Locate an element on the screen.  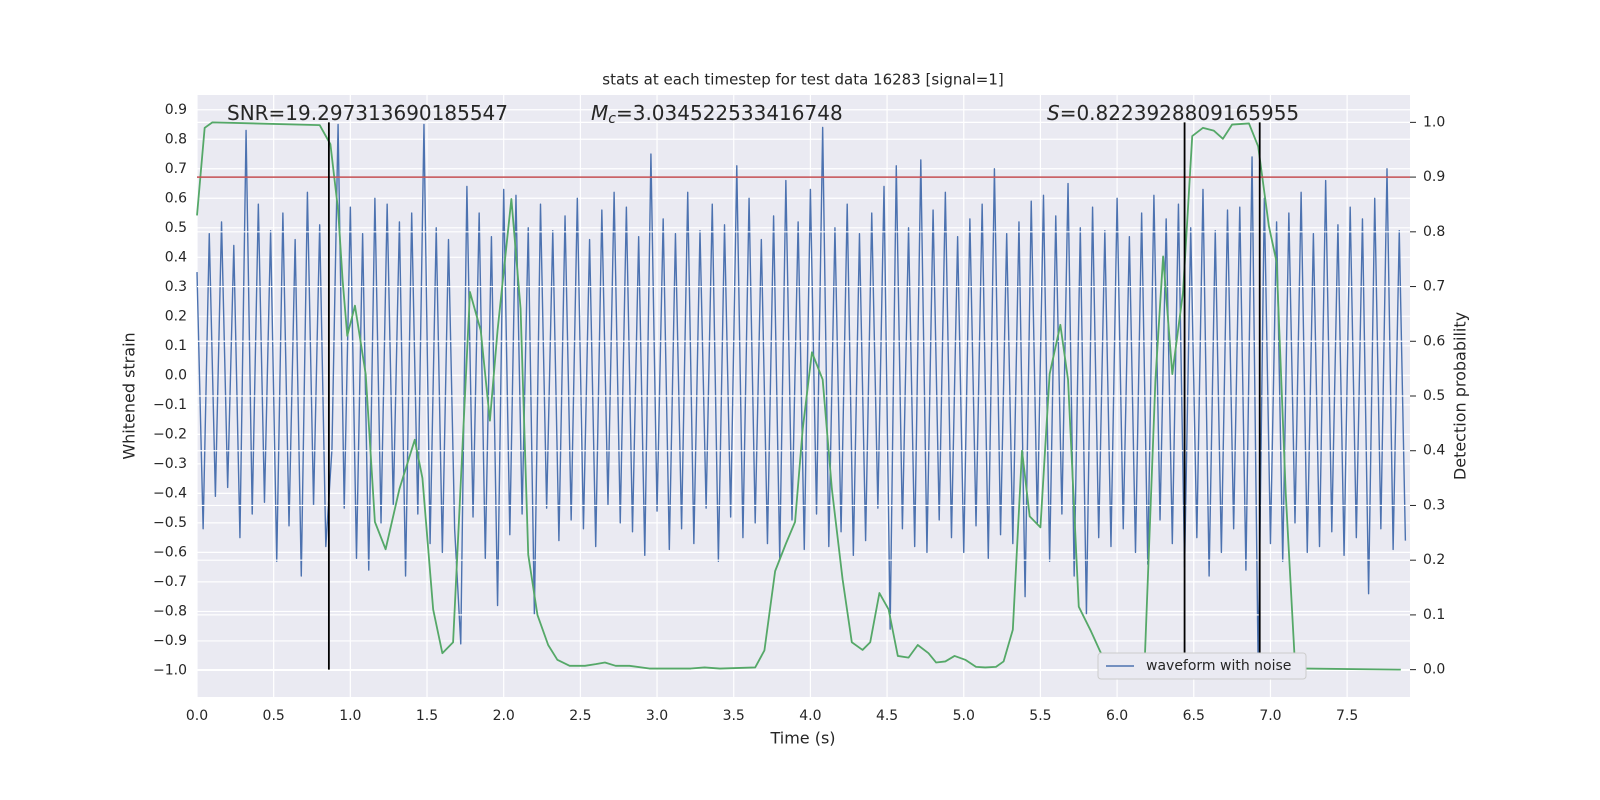
x-tick-label: 5.0 is located at coordinates (964, 716).